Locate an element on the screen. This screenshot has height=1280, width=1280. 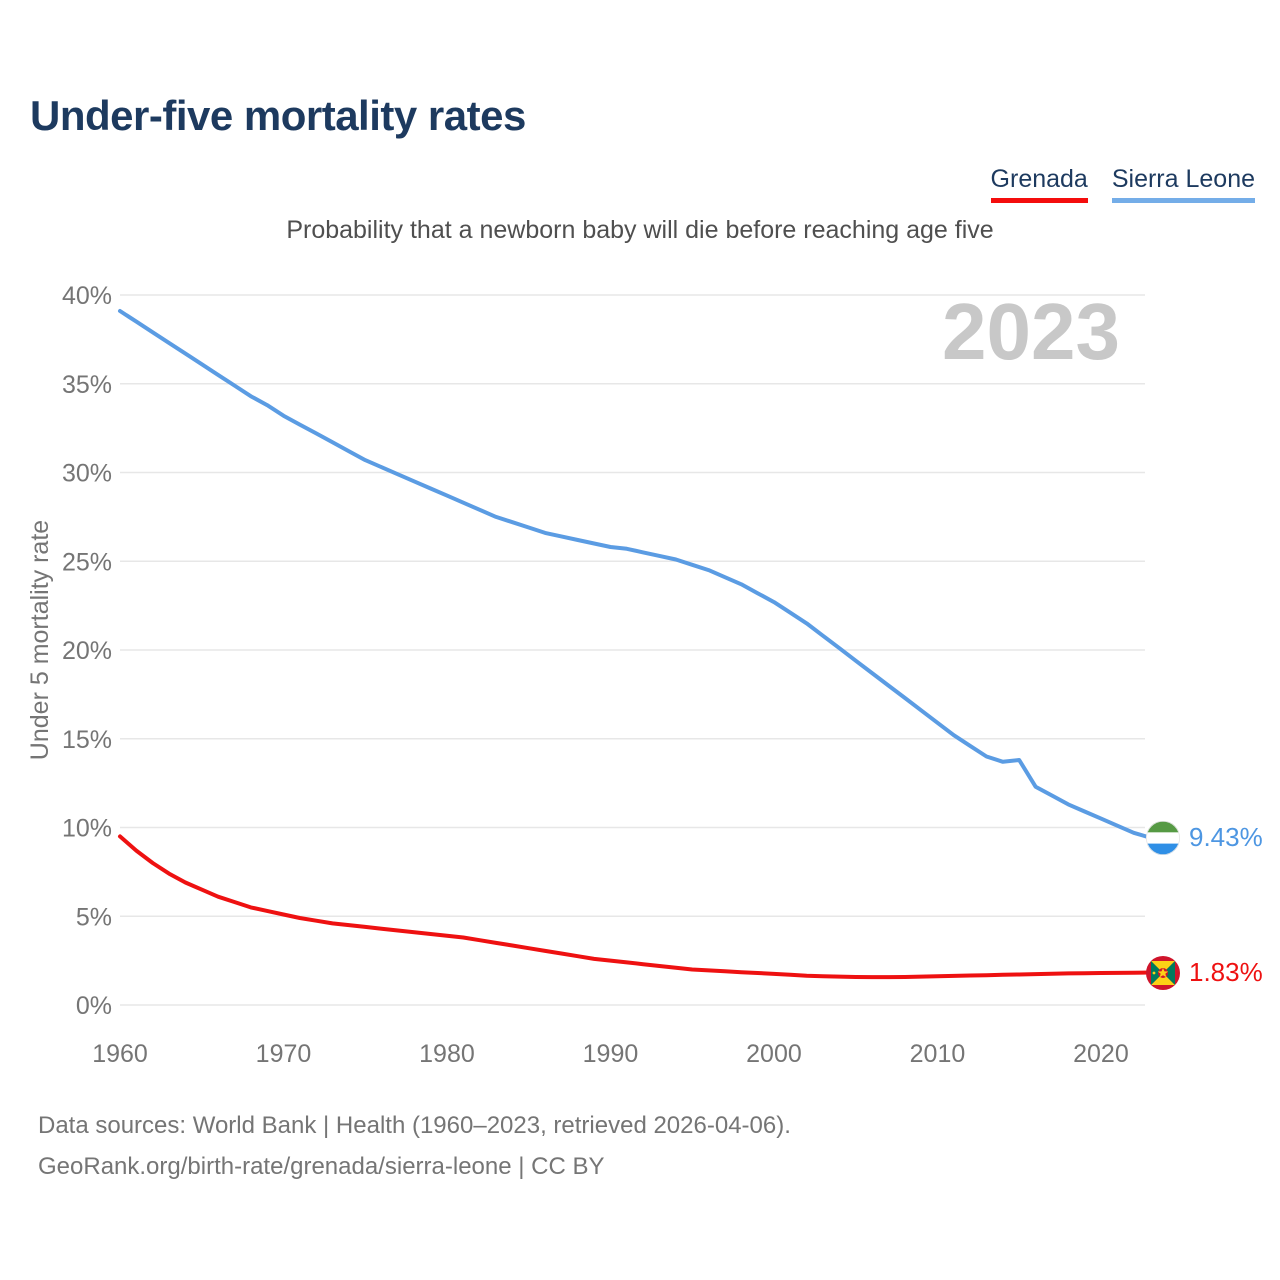
sierra-leone-endpoint: 9.43% is located at coordinates (1204, 837).